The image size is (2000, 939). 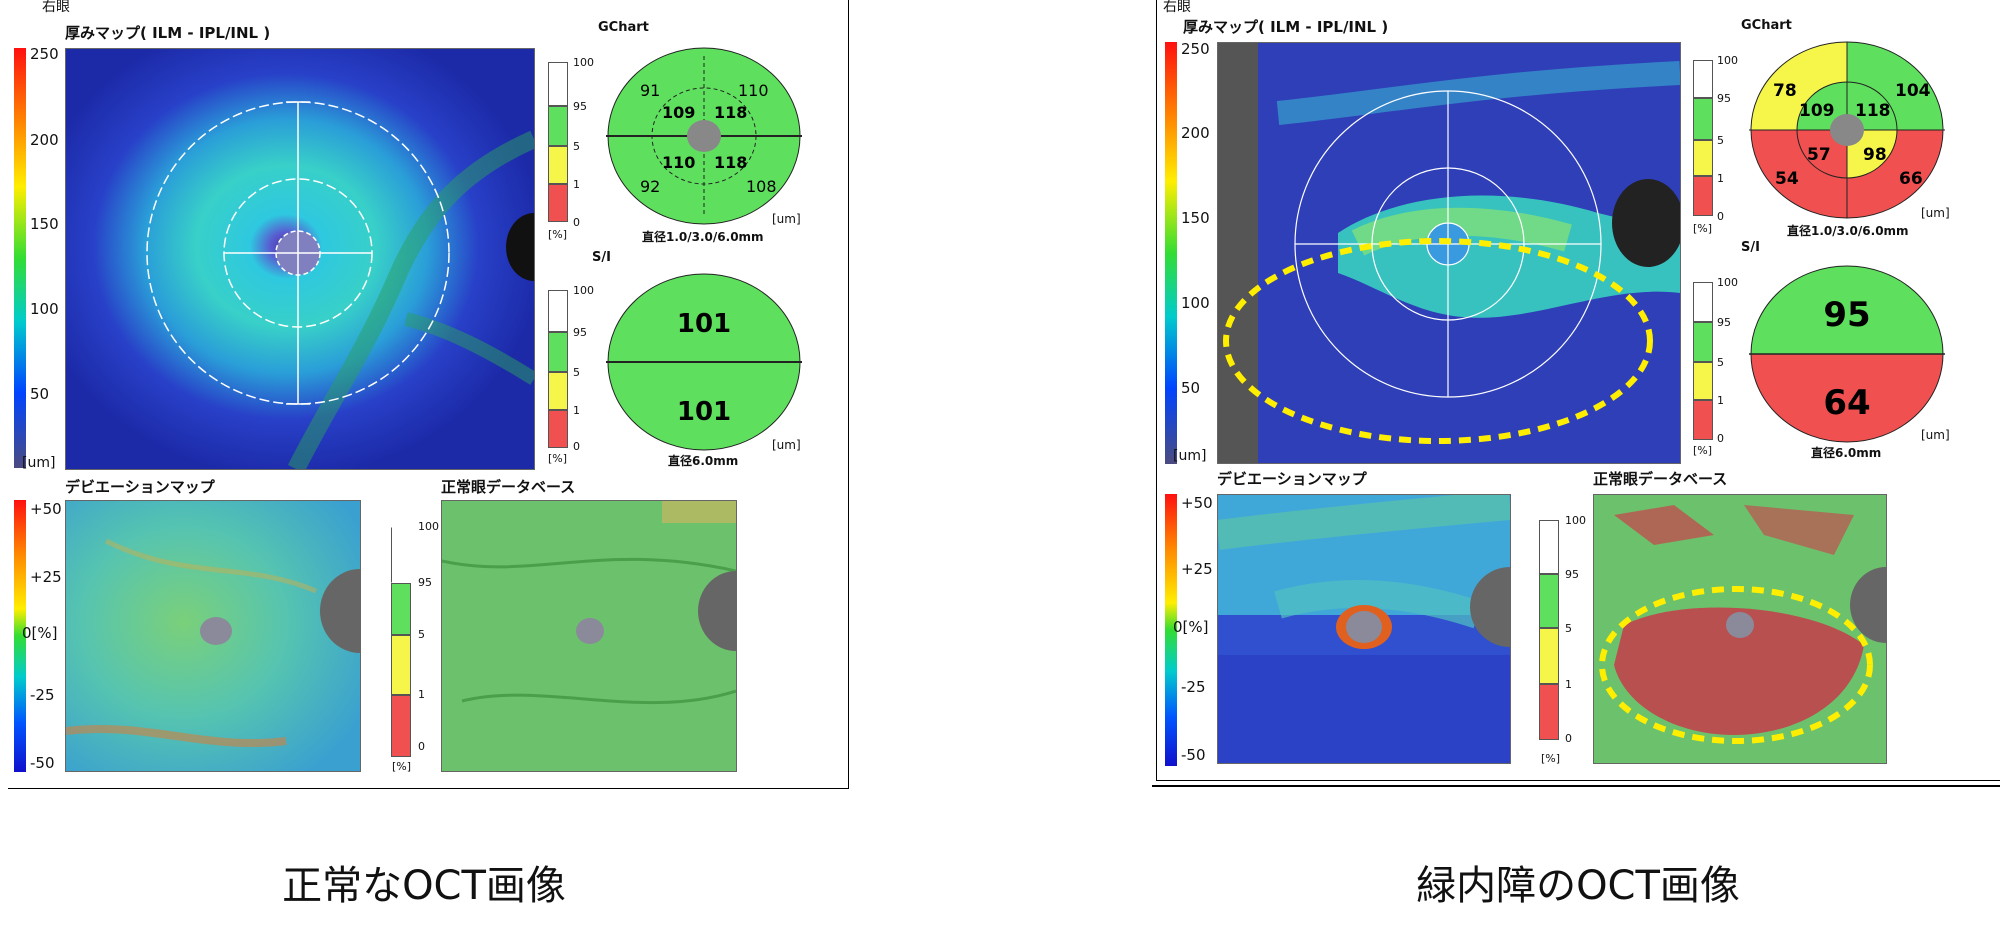 What do you see at coordinates (1195, 303) in the screenshot?
I see `scale-tick: 100` at bounding box center [1195, 303].